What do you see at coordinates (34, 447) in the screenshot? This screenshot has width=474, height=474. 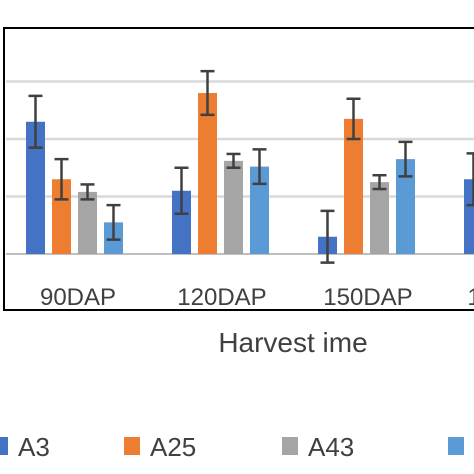 I see `legend-label: A3` at bounding box center [34, 447].